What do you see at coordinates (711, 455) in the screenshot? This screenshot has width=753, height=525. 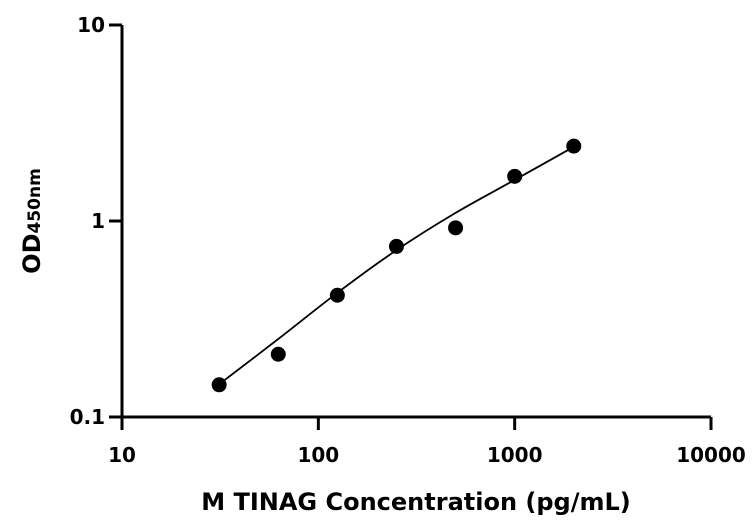 I see `x-tick-label: 10000` at bounding box center [711, 455].